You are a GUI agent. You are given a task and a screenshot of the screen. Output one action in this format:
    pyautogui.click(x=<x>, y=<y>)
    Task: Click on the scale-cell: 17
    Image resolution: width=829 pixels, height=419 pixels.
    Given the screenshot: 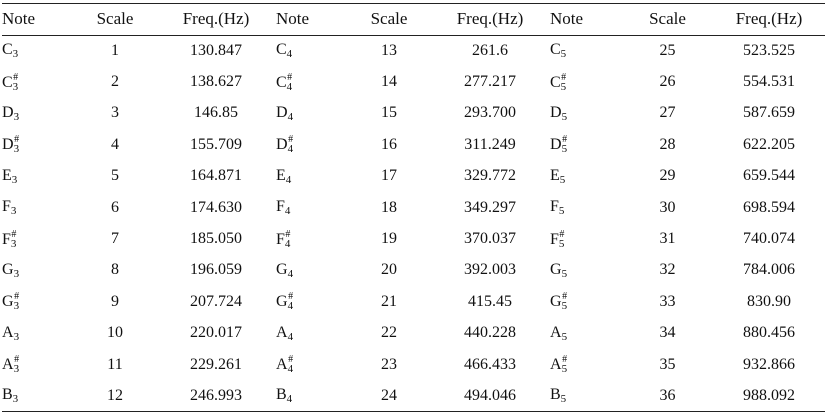 What is the action you would take?
    pyautogui.click(x=389, y=176)
    